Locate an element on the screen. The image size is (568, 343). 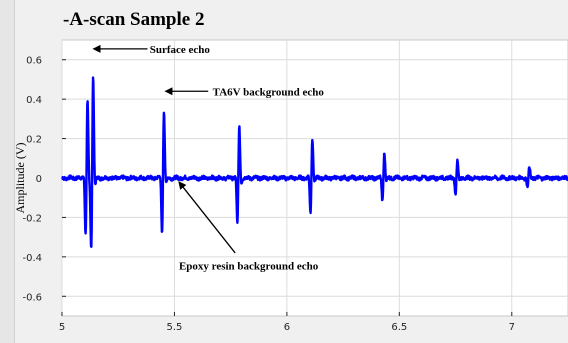
ta6v-echo-label: TA6V background echo is located at coordinates (269, 92).